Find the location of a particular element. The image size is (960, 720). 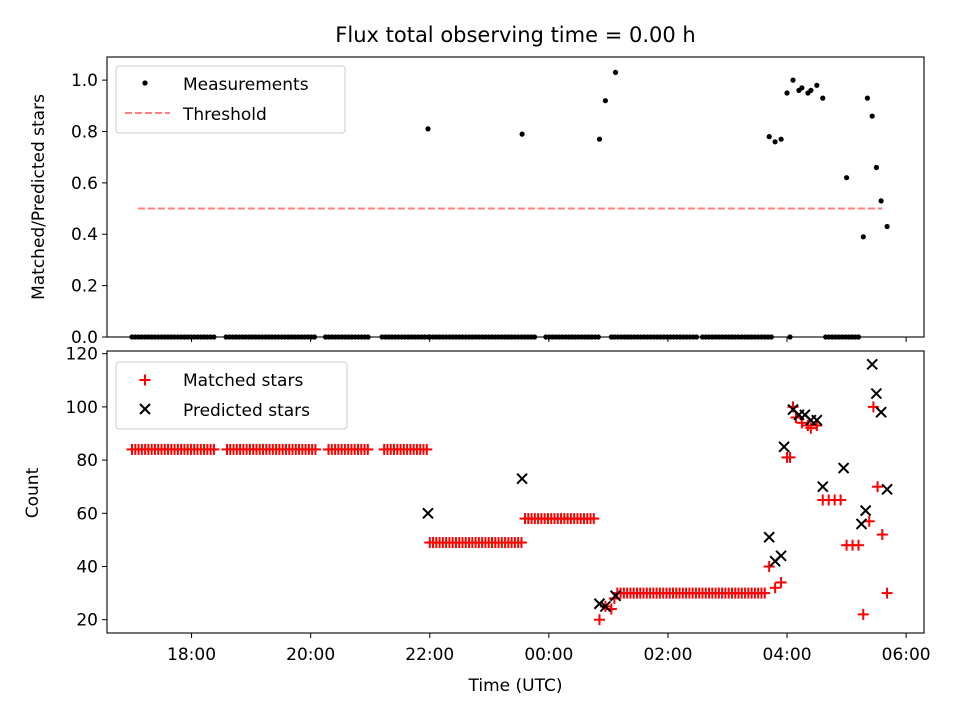

top-legend-box is located at coordinates (230, 99).